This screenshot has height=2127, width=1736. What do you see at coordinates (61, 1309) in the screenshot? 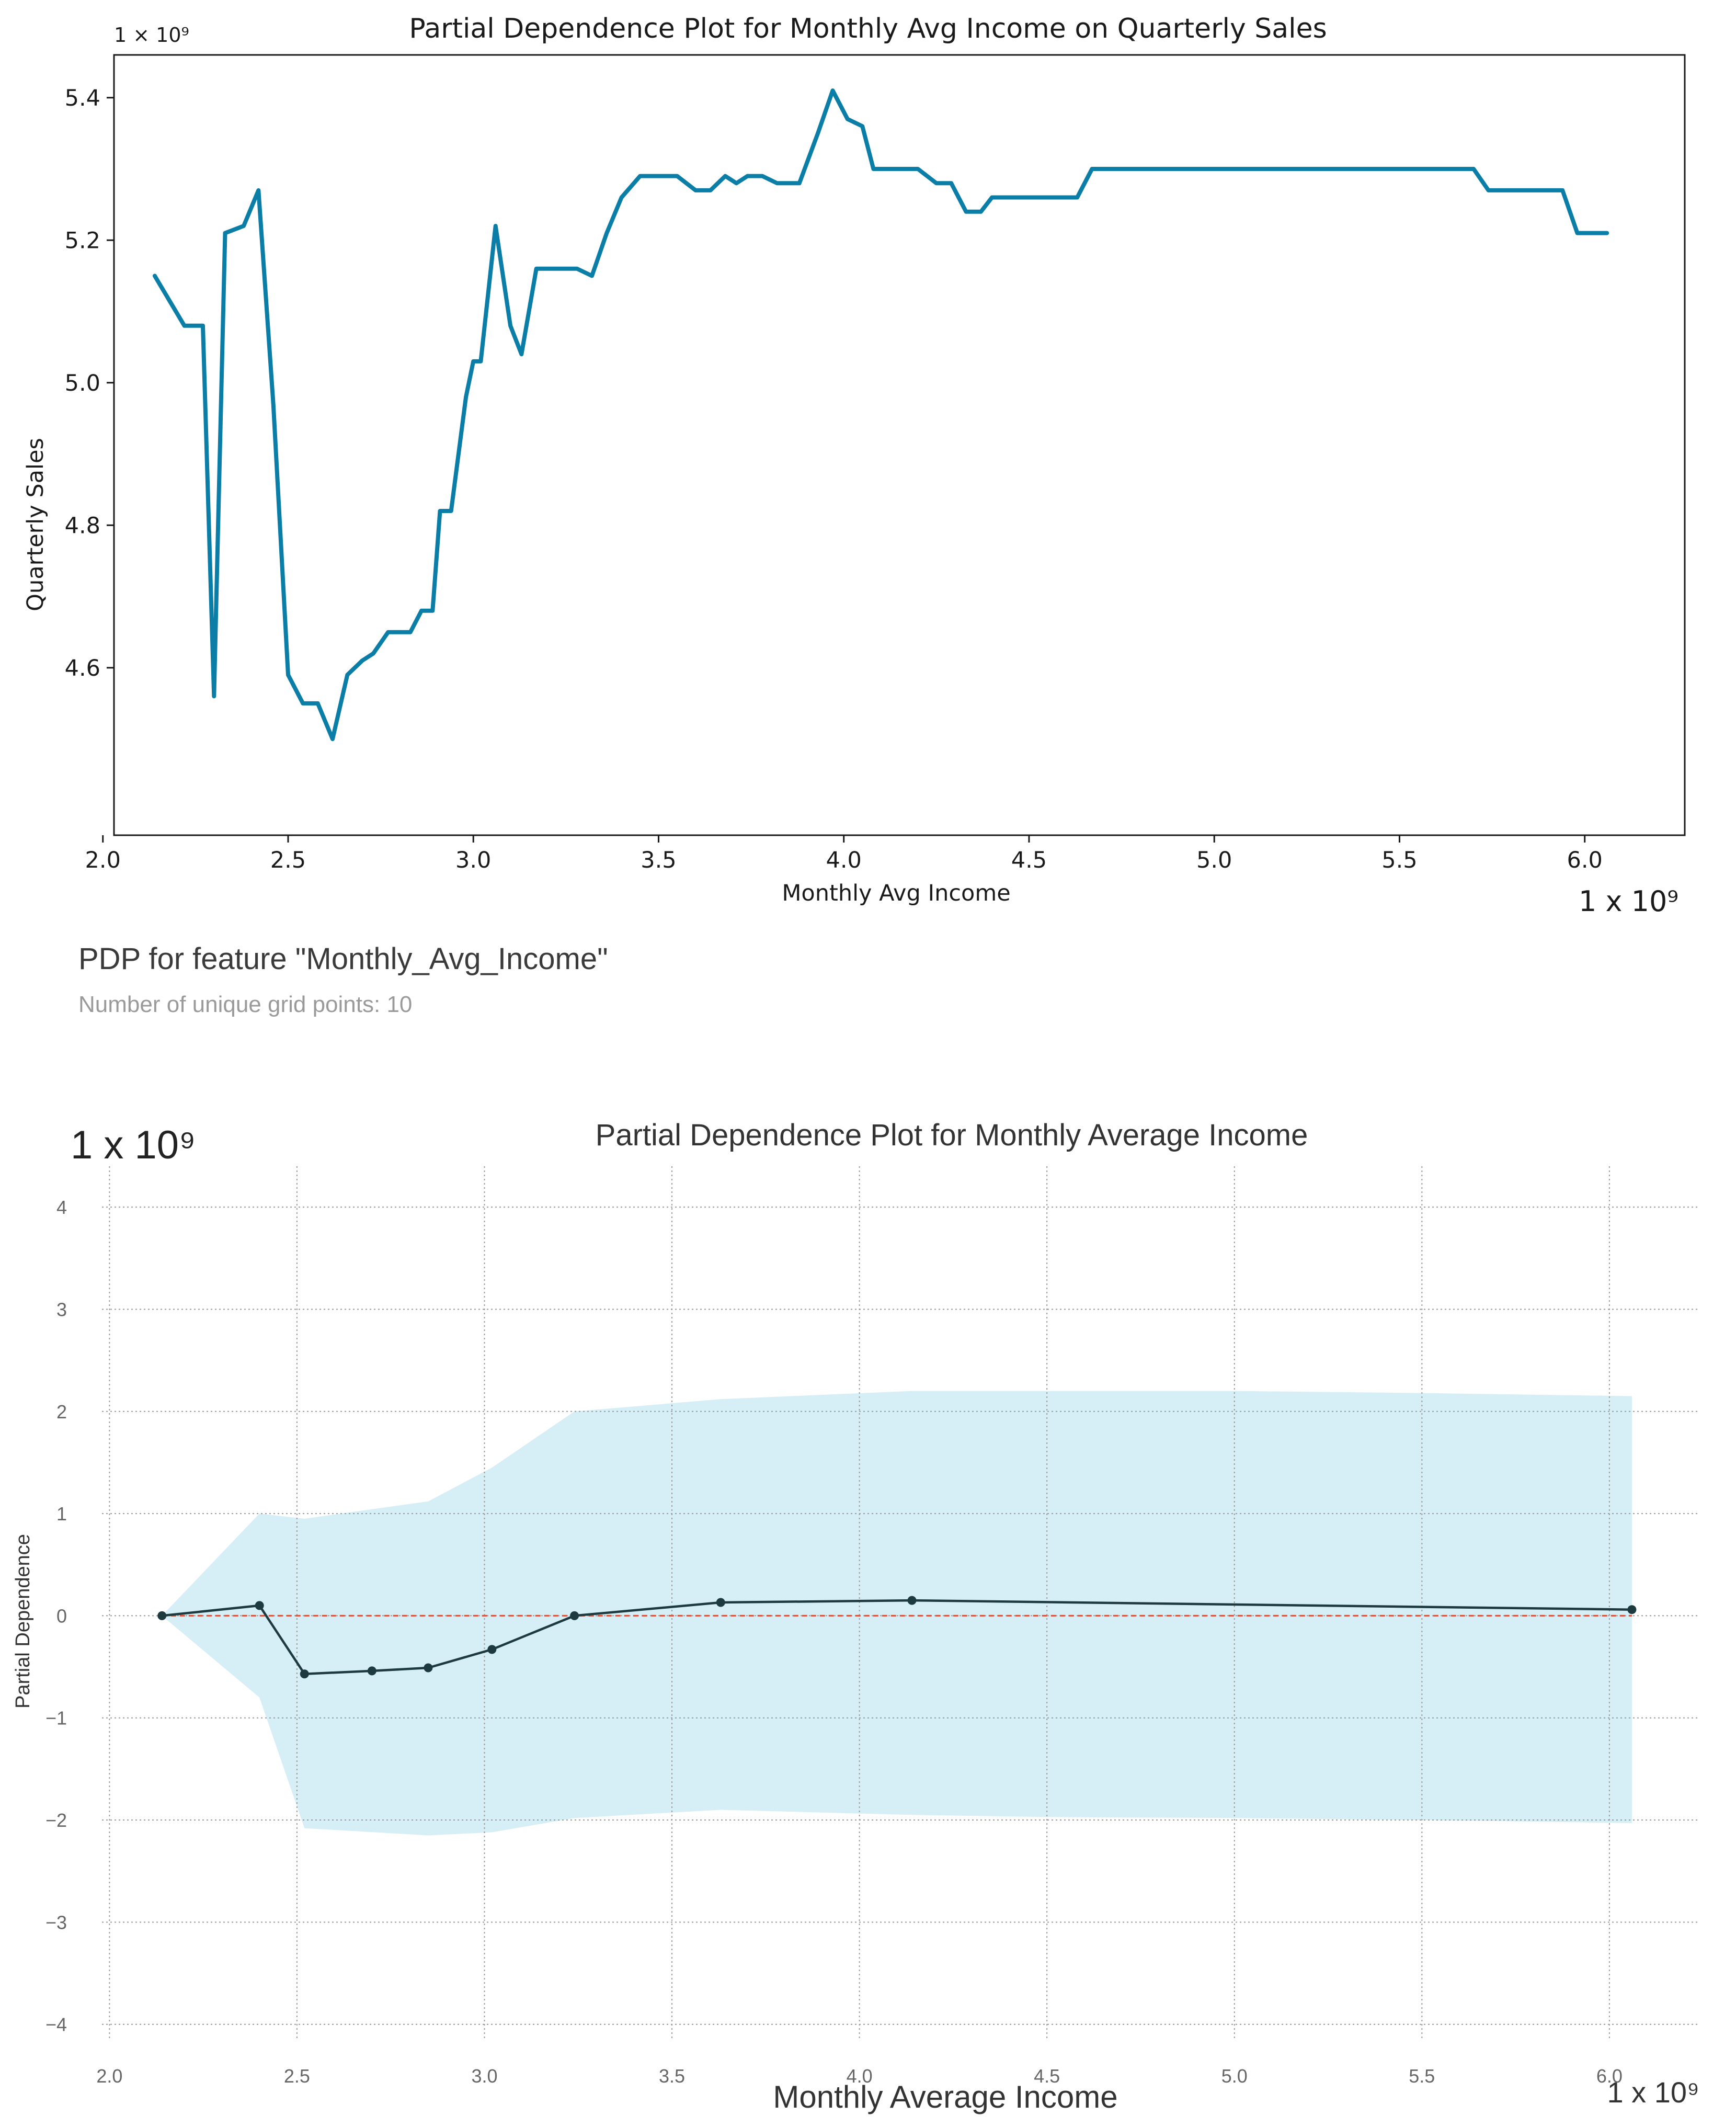
I see `chart-2-y-tick-label: 3` at bounding box center [61, 1309].